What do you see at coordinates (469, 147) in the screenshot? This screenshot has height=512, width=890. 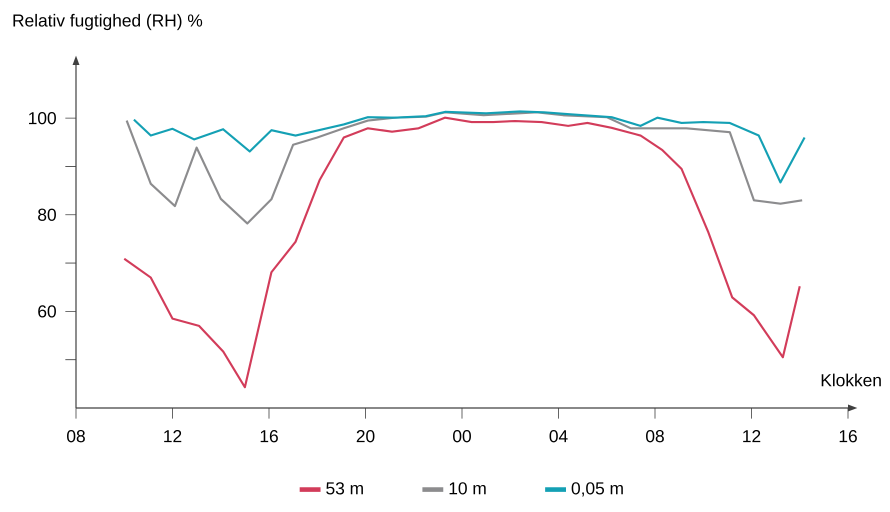 I see `line-series` at bounding box center [469, 147].